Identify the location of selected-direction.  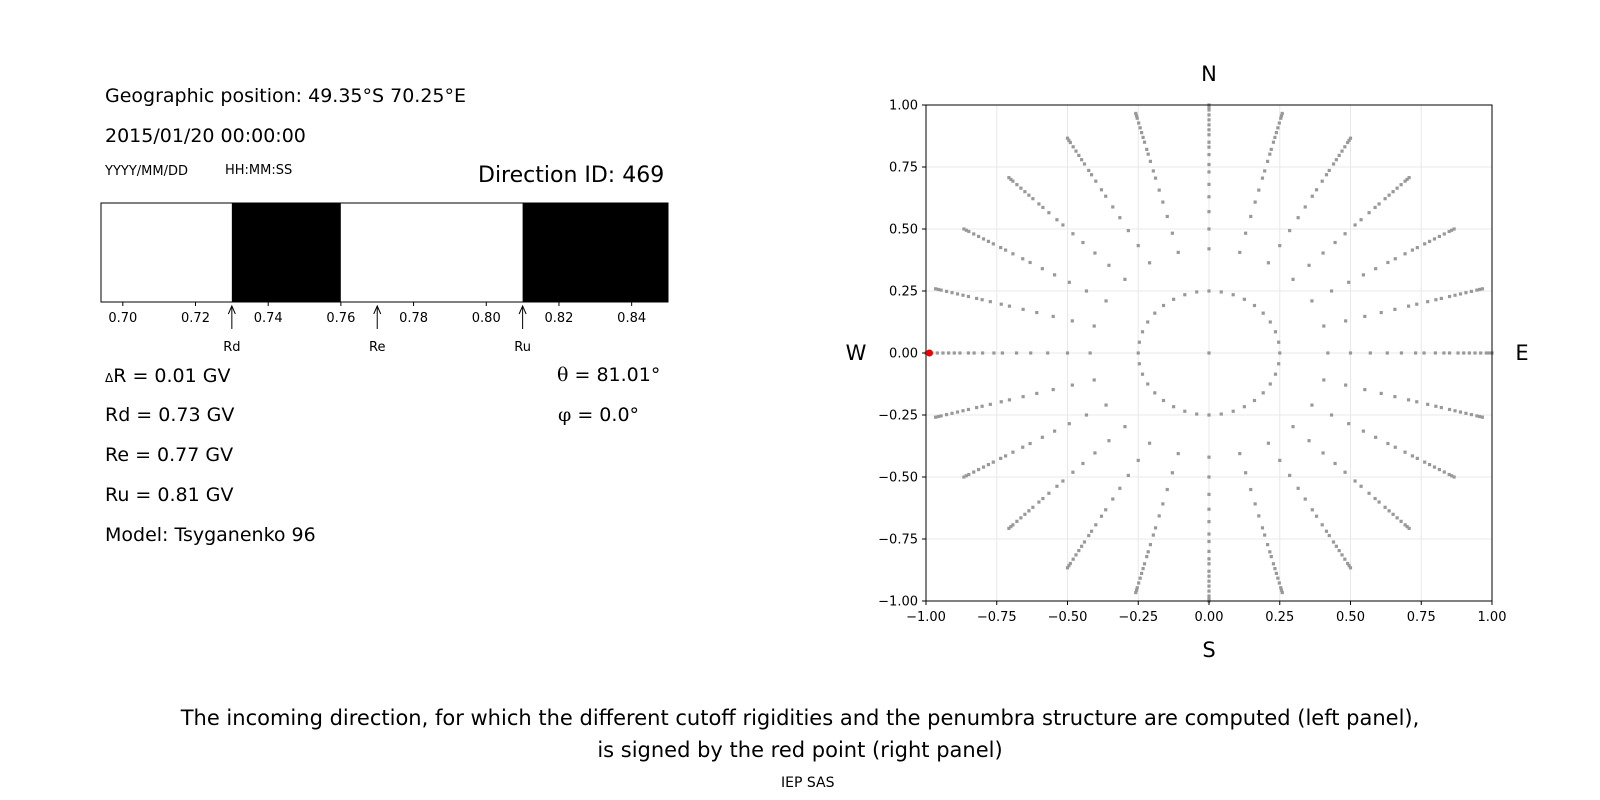
(929, 353).